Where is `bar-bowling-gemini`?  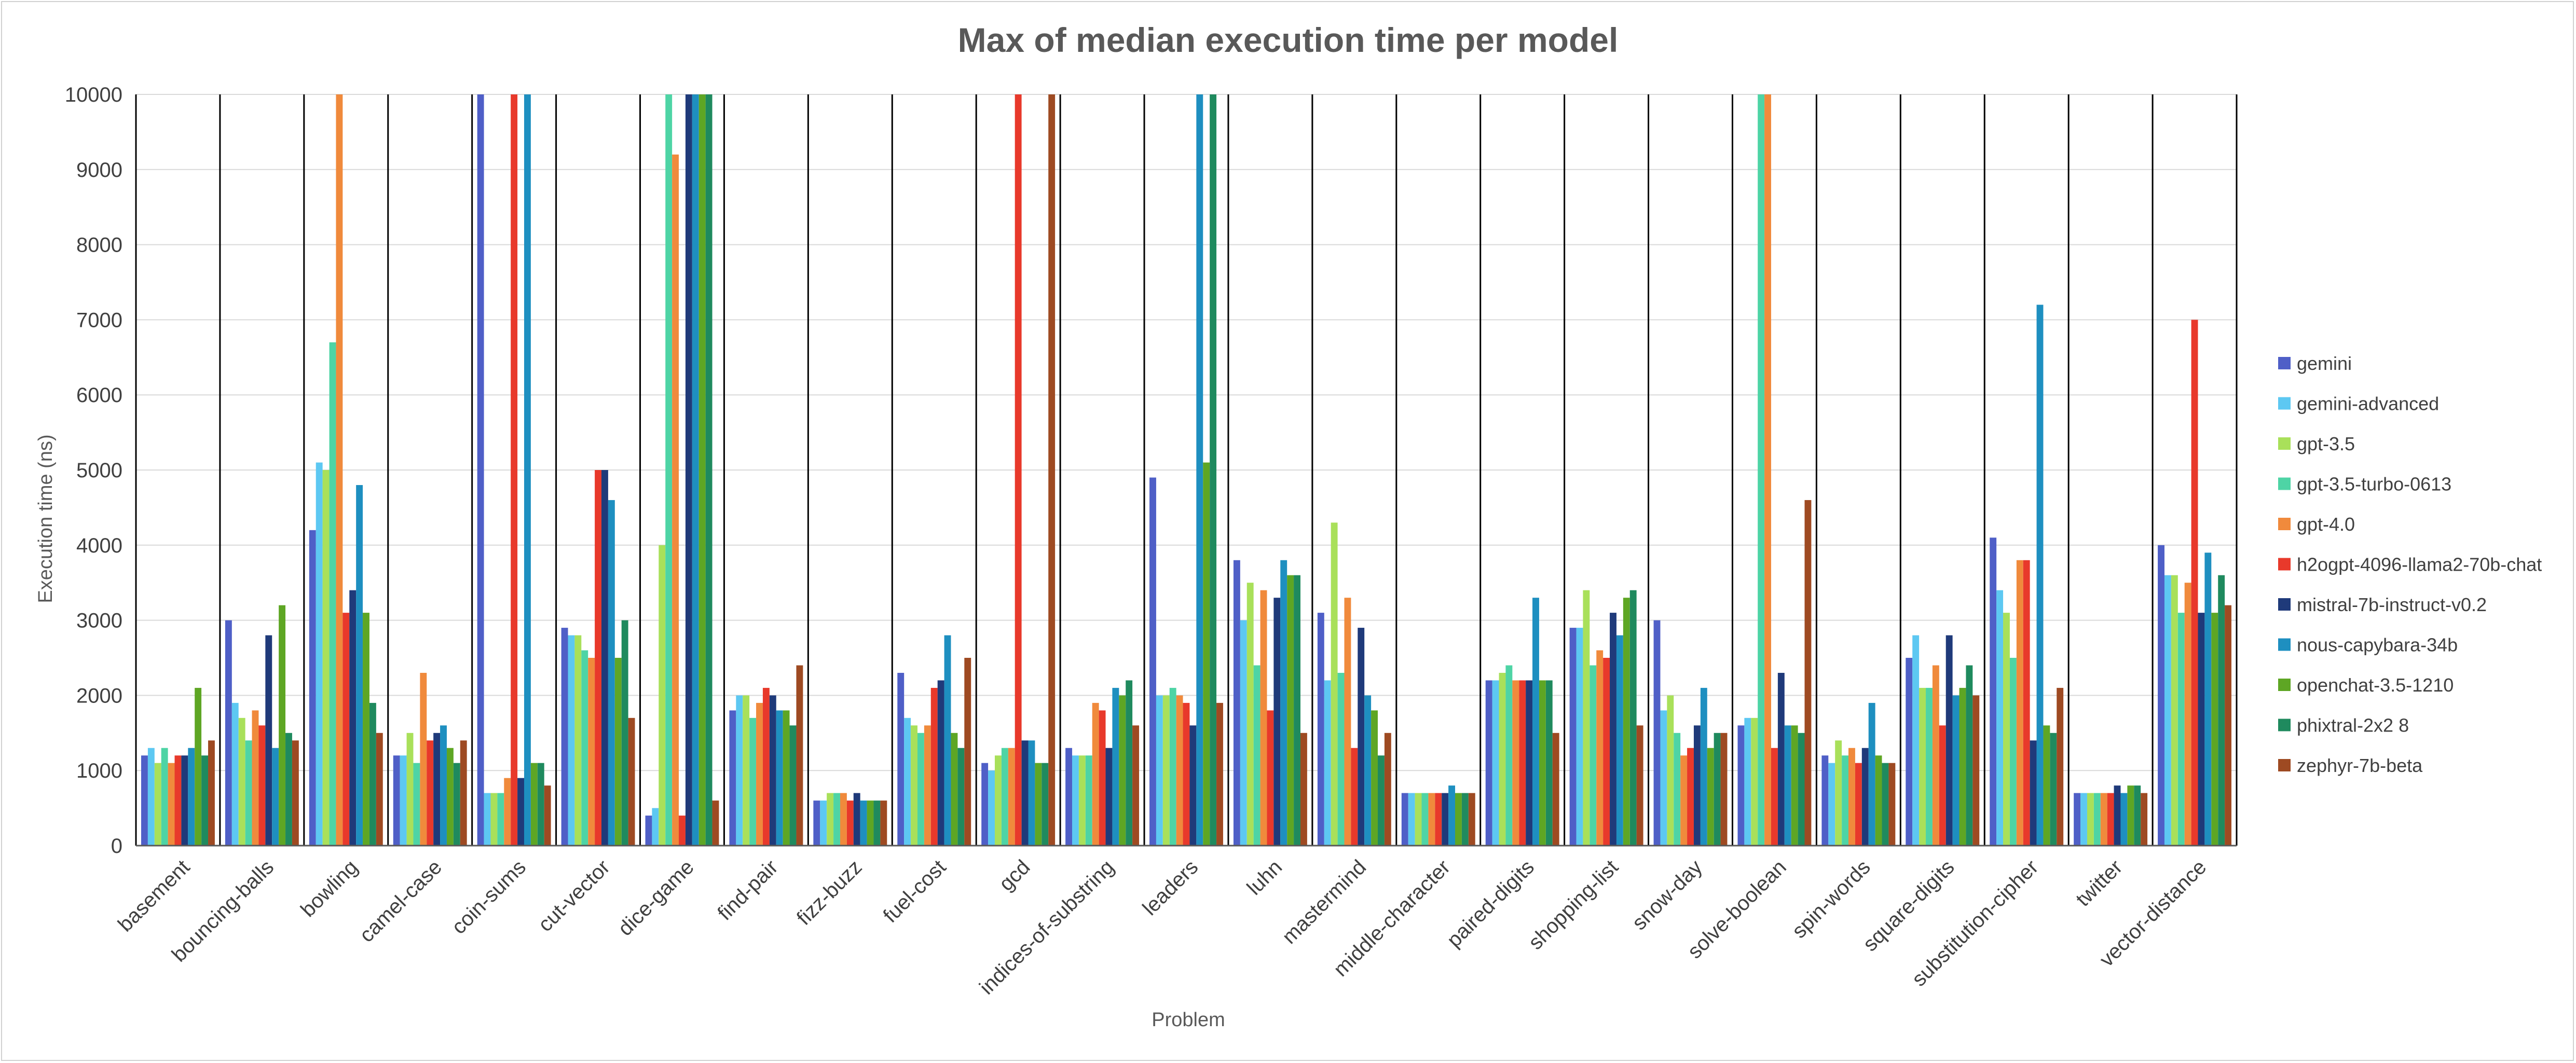 bar-bowling-gemini is located at coordinates (312, 688).